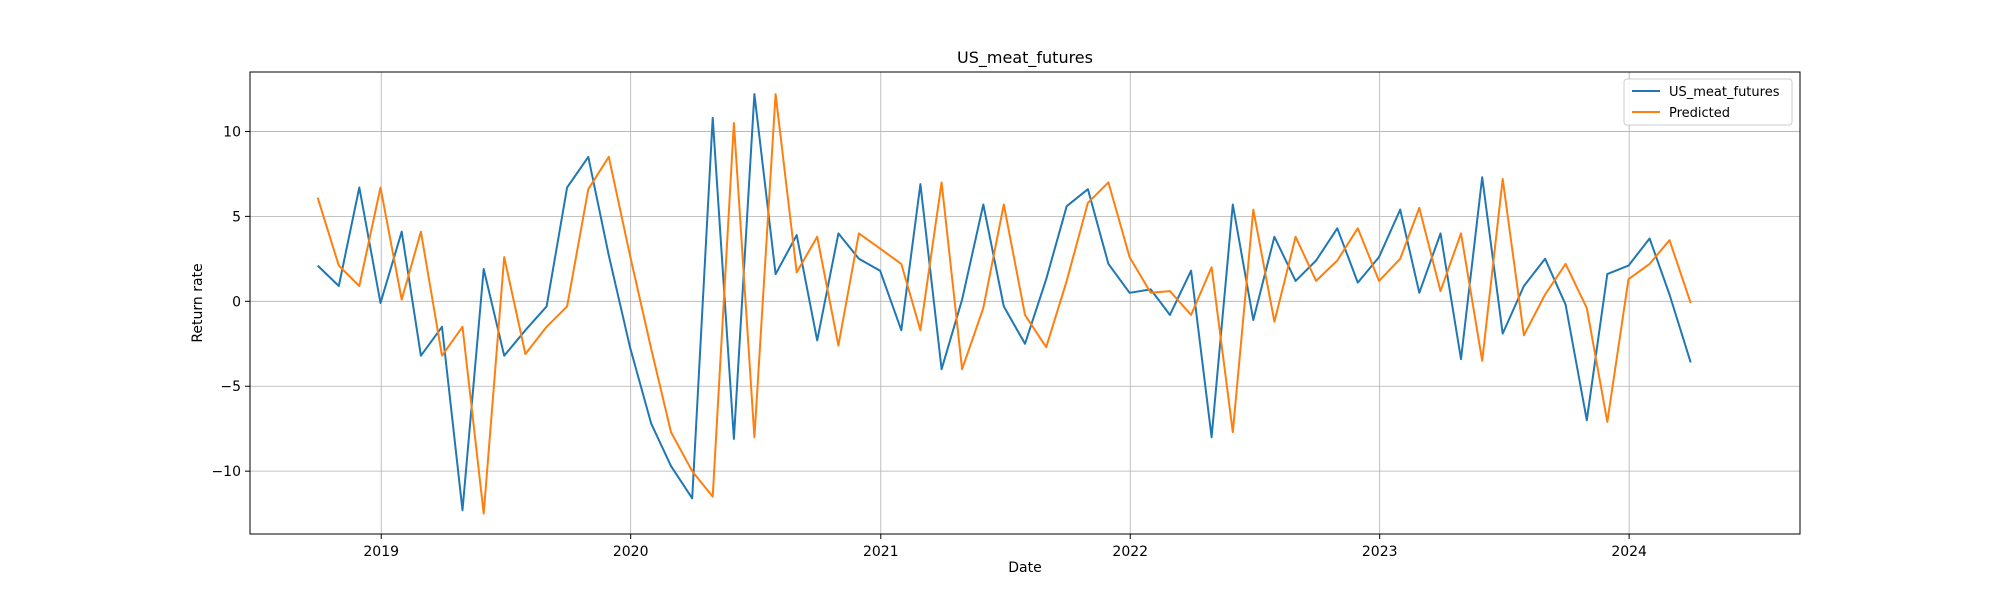  What do you see at coordinates (1699, 113) in the screenshot?
I see `legend-label-predicted: Predicted` at bounding box center [1699, 113].